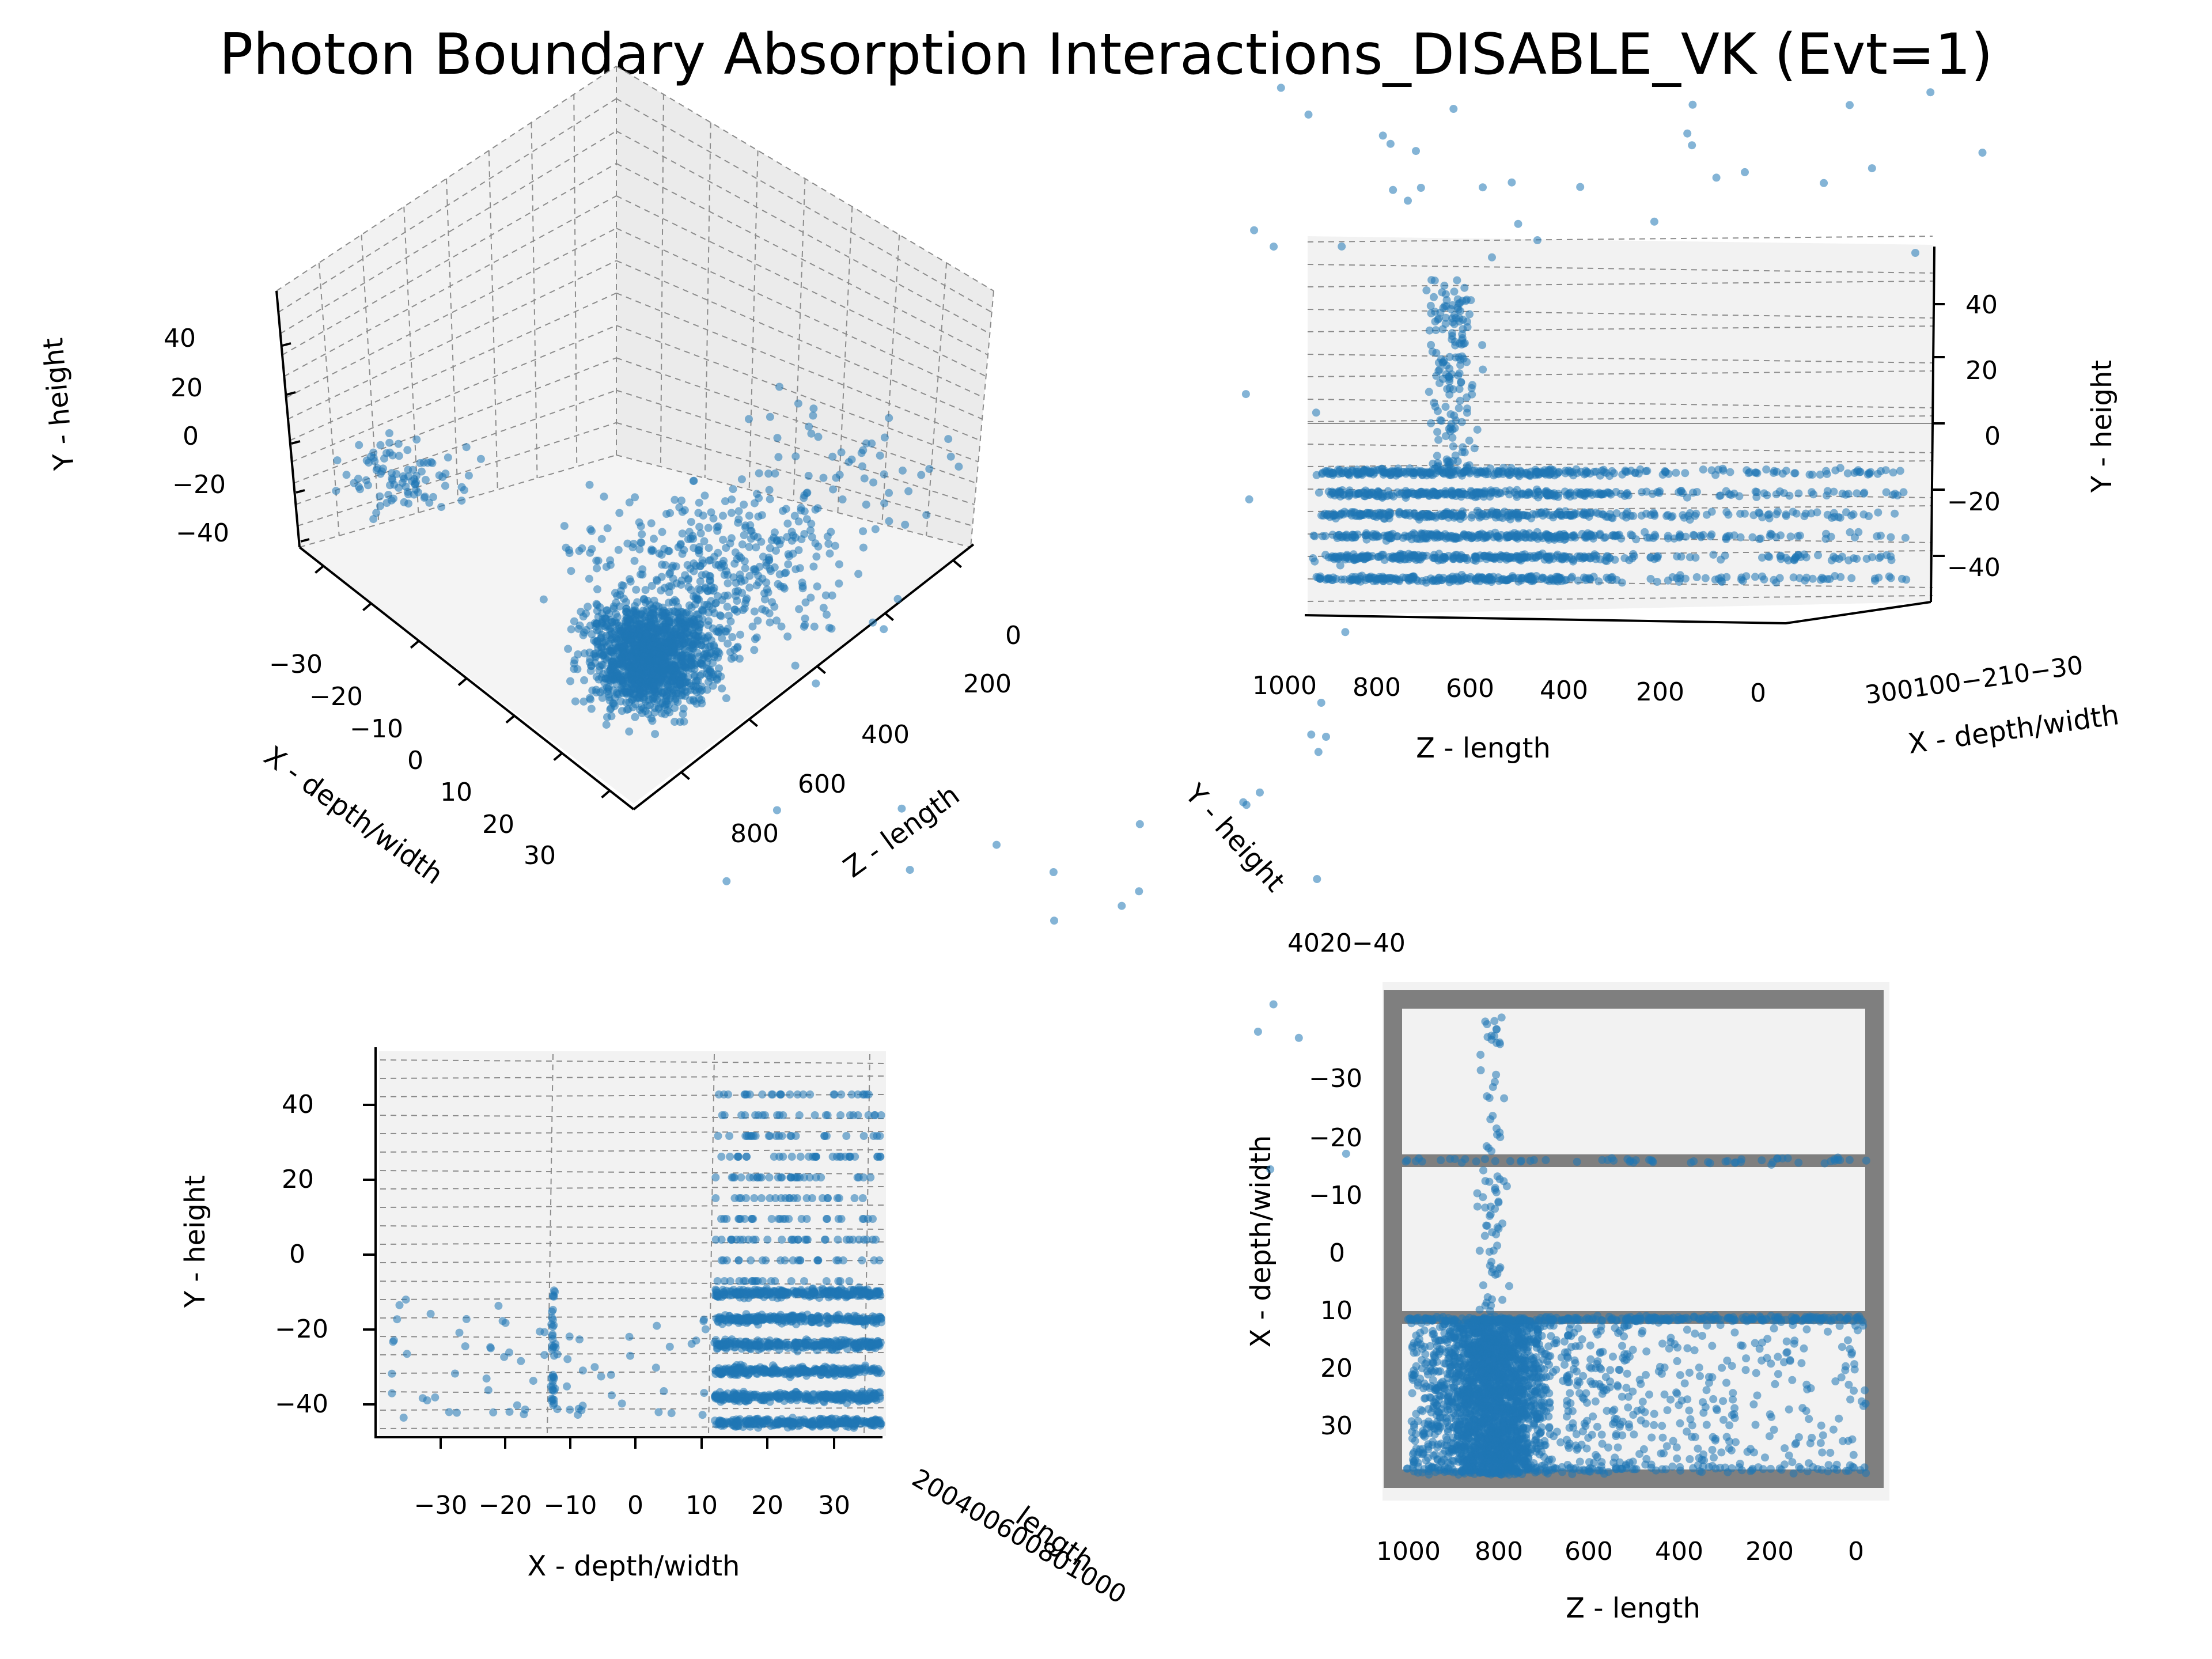 This screenshot has height=1659, width=2212. I want to click on p1-ytick-label: −40, so click(202, 533).